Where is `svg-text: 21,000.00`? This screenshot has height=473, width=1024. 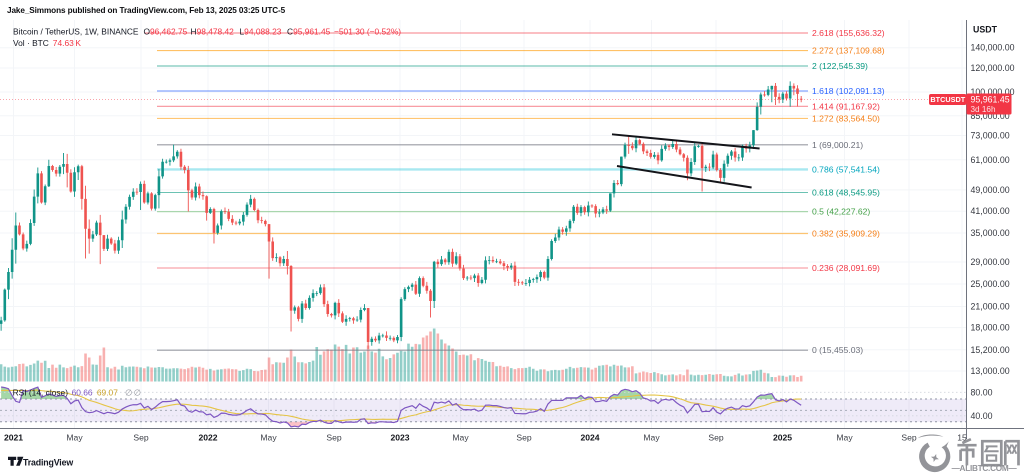 svg-text: 21,000.00 is located at coordinates (990, 307).